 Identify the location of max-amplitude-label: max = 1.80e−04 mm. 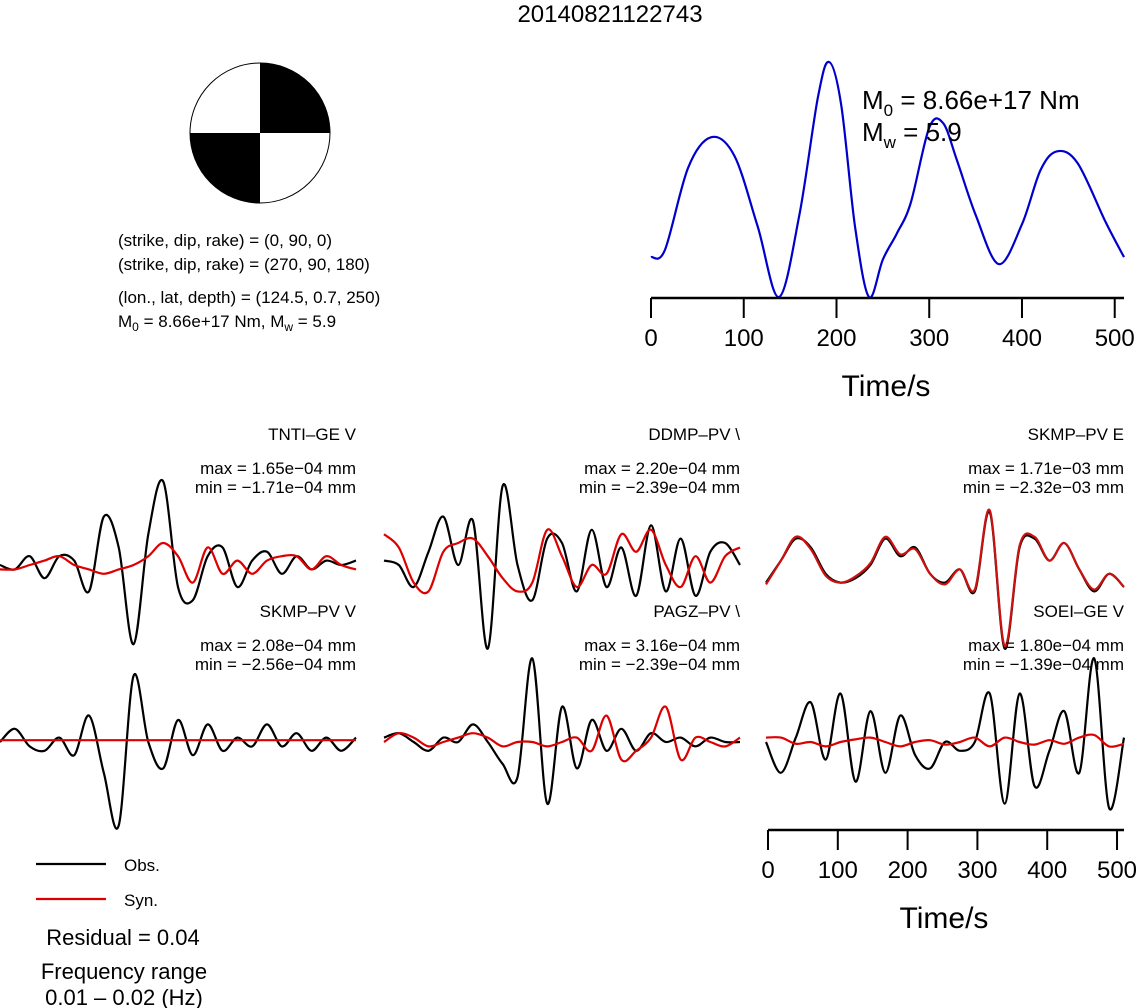
(1046, 645).